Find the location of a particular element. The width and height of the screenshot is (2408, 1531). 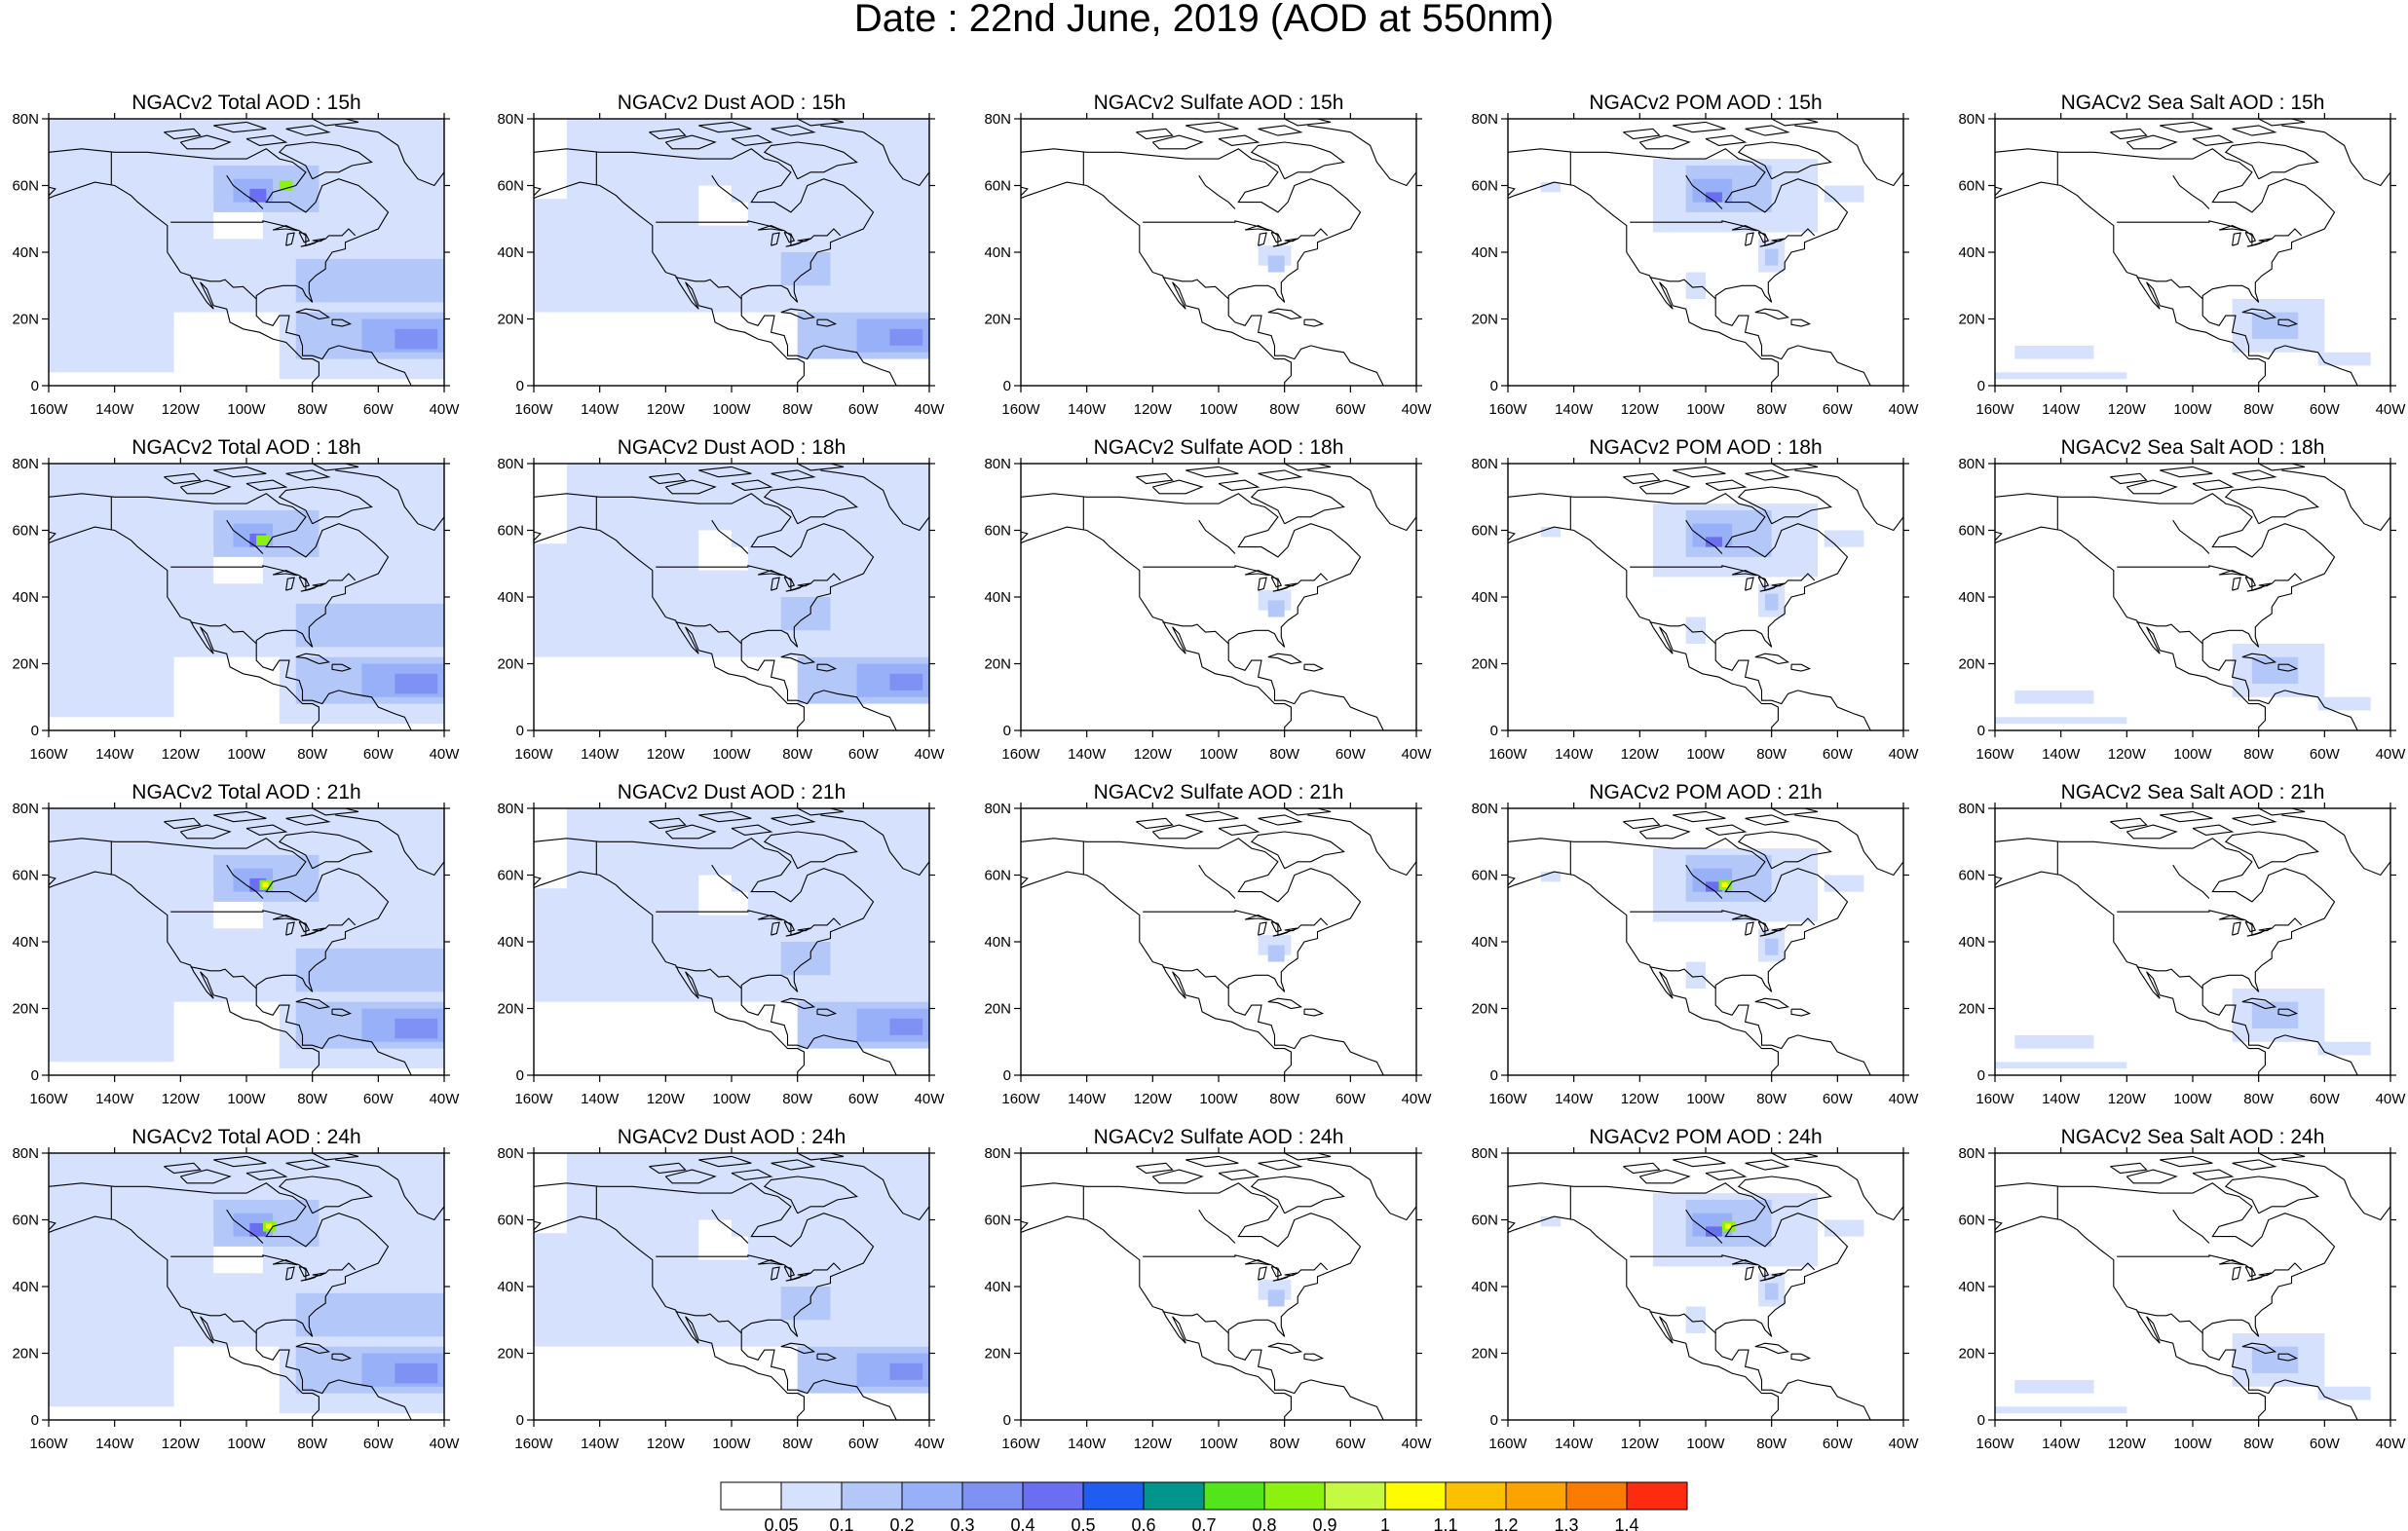

map-background is located at coordinates (1218, 597).